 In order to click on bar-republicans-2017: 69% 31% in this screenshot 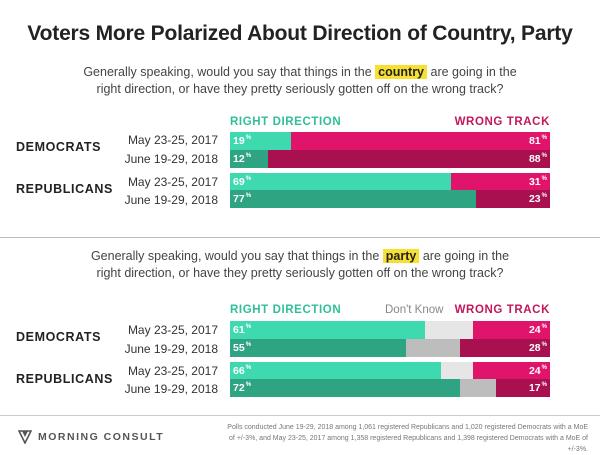, I will do `click(390, 182)`.